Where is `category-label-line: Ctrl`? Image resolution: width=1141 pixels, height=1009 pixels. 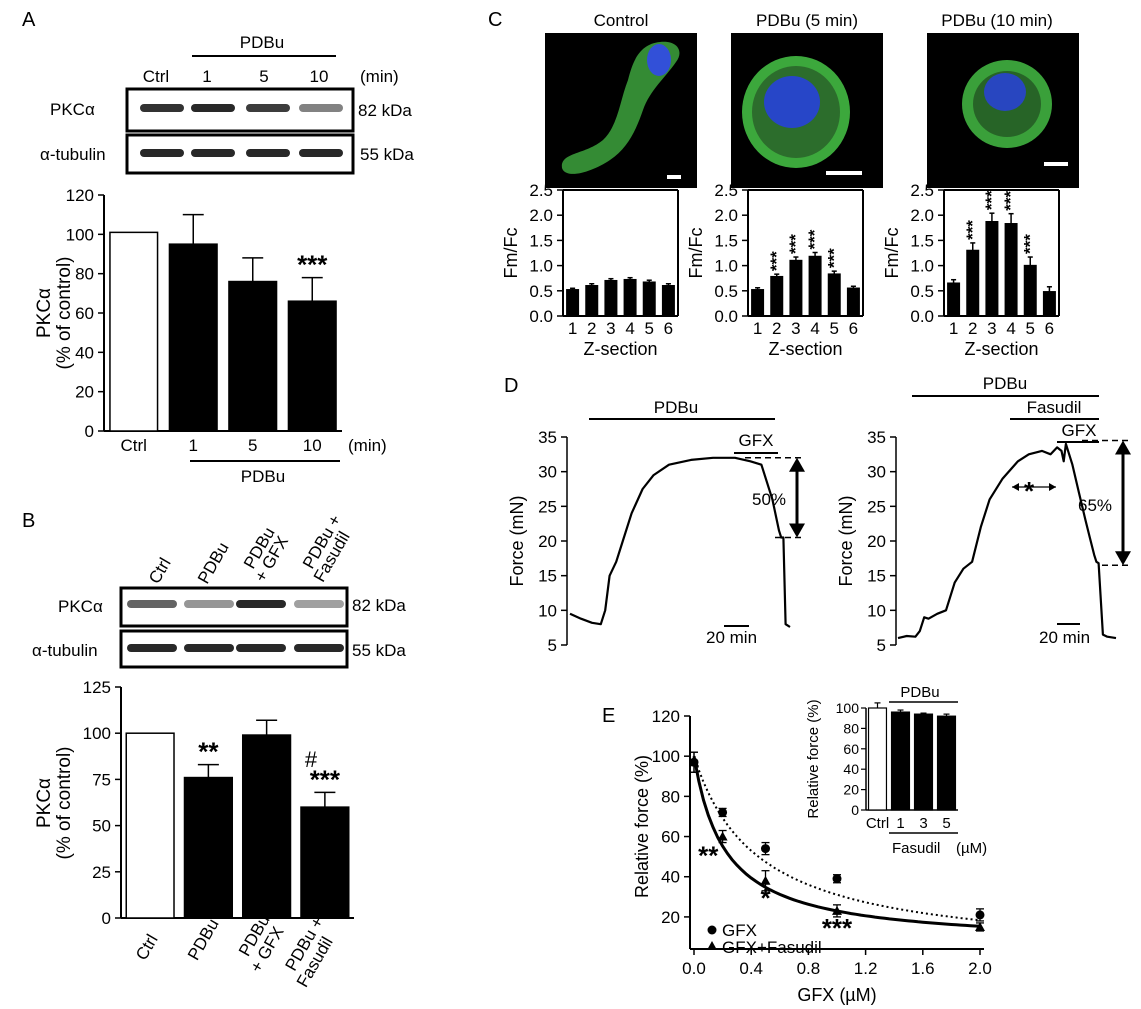
category-label-line: Ctrl is located at coordinates (147, 947).